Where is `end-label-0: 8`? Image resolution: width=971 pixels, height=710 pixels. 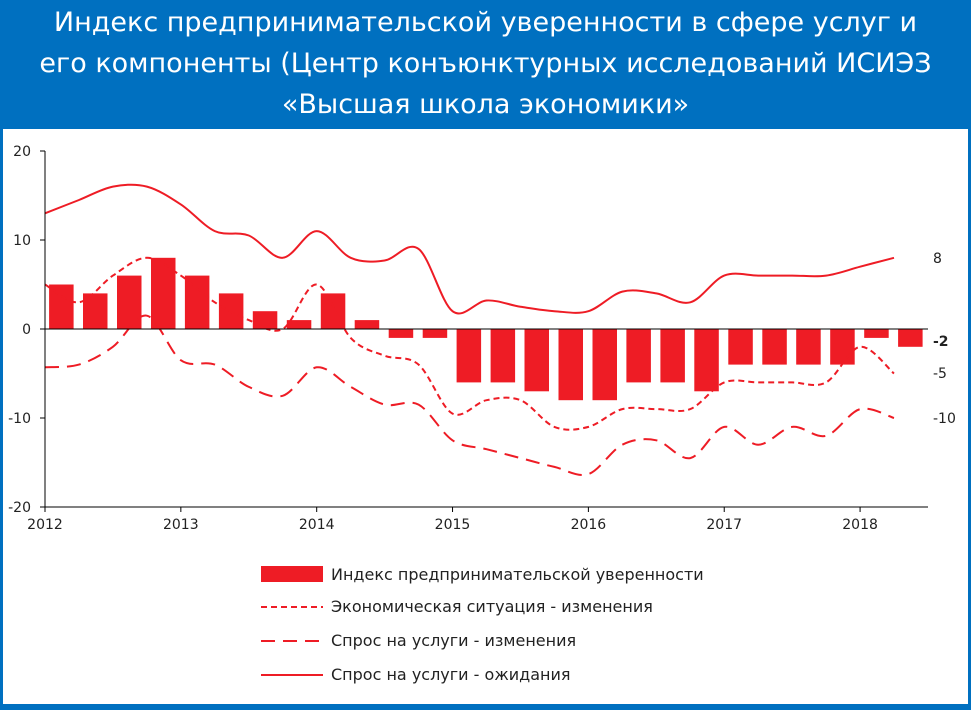 end-label-0: 8 is located at coordinates (937, 259).